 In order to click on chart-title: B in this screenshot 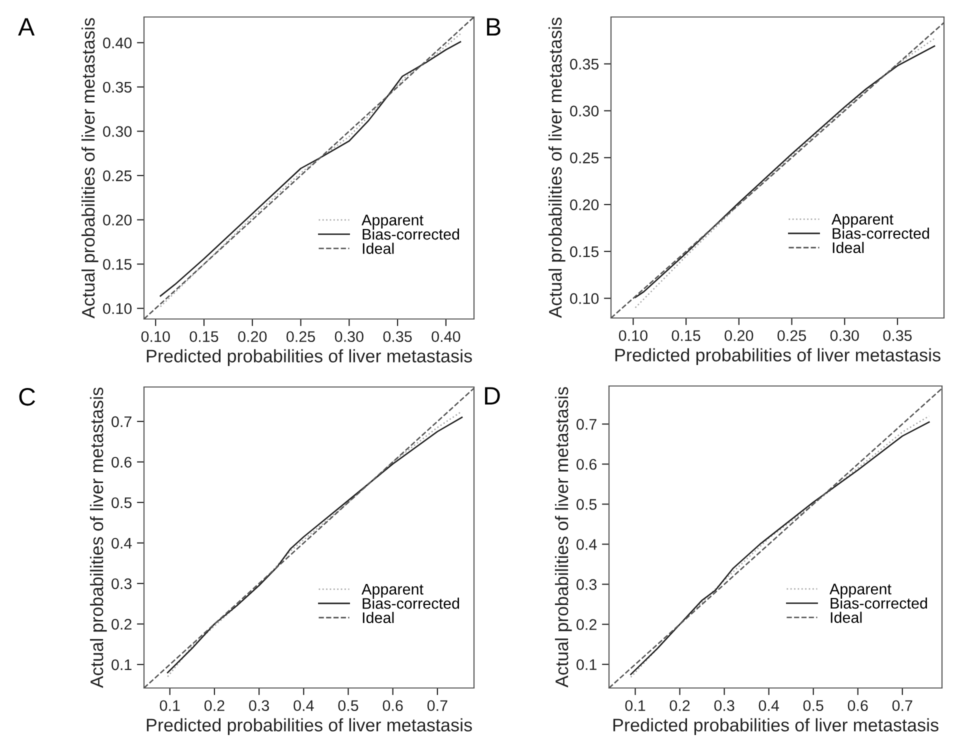, I will do `click(493, 27)`.